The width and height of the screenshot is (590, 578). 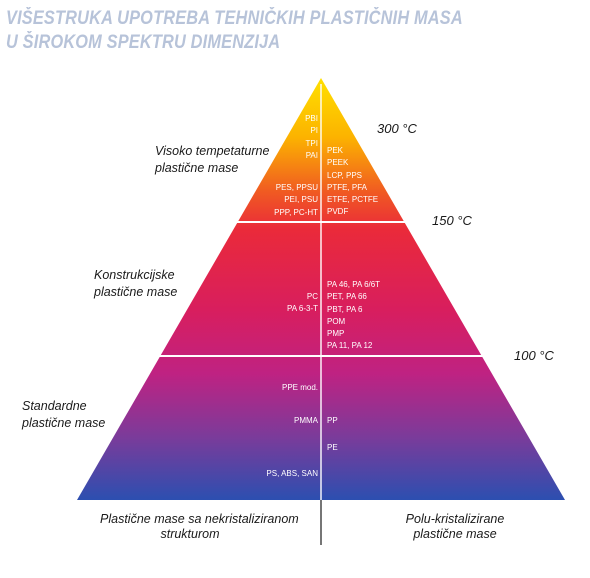 What do you see at coordinates (54, 406) in the screenshot?
I see `tier-label-standard-line1: Standardne` at bounding box center [54, 406].